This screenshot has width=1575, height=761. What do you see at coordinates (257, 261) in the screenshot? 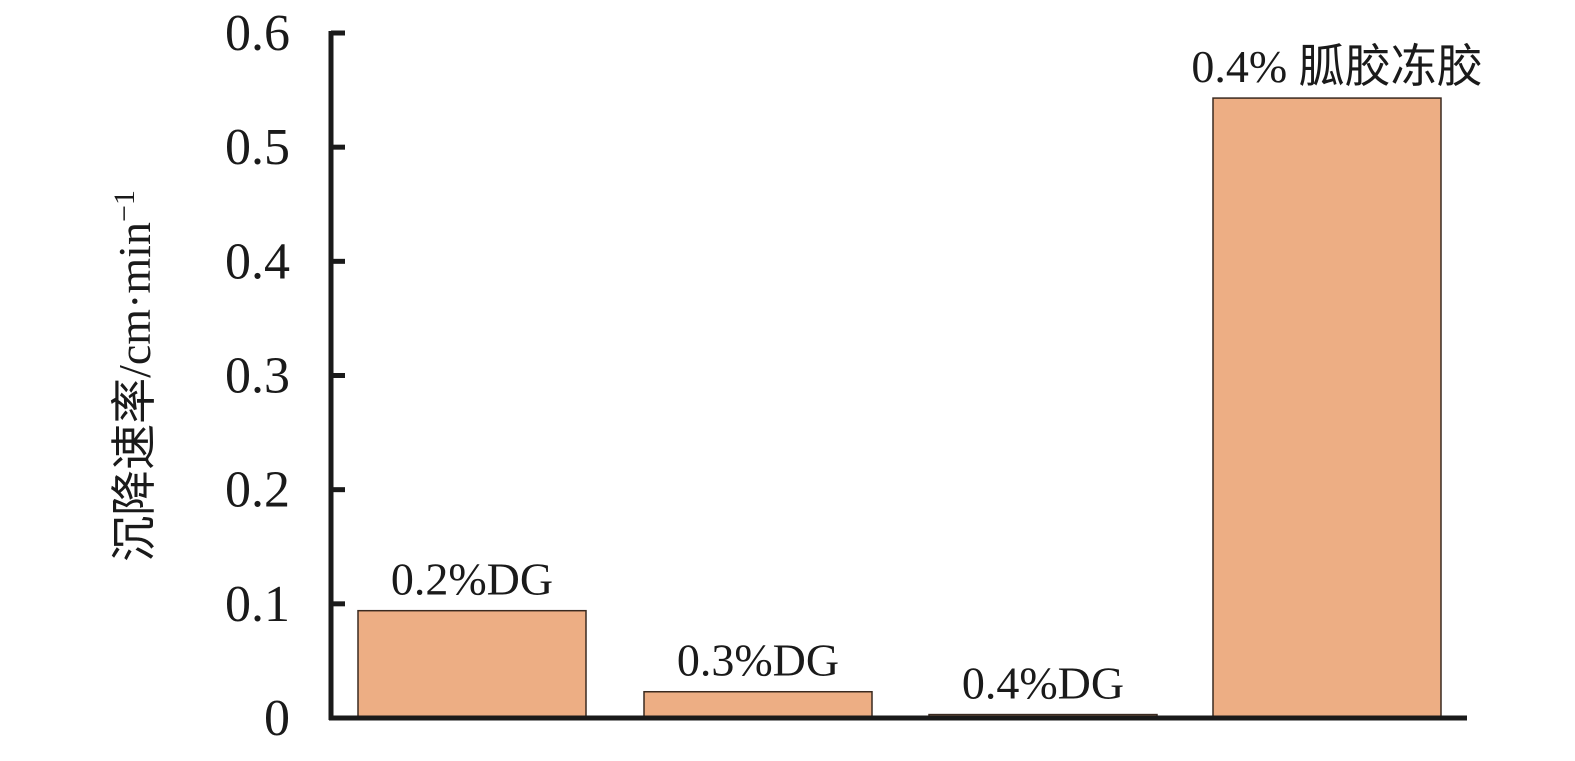
I see `y-tick-label: 0.4` at bounding box center [257, 261].